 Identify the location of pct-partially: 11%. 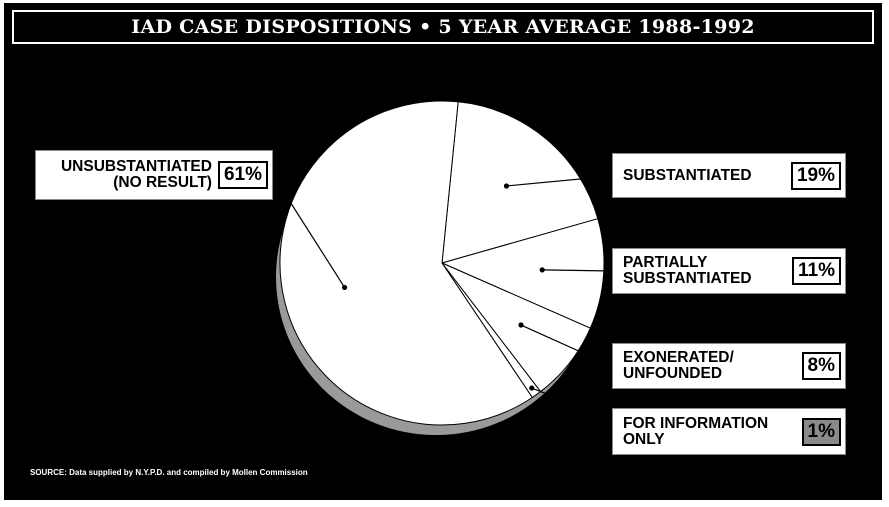
(816, 271).